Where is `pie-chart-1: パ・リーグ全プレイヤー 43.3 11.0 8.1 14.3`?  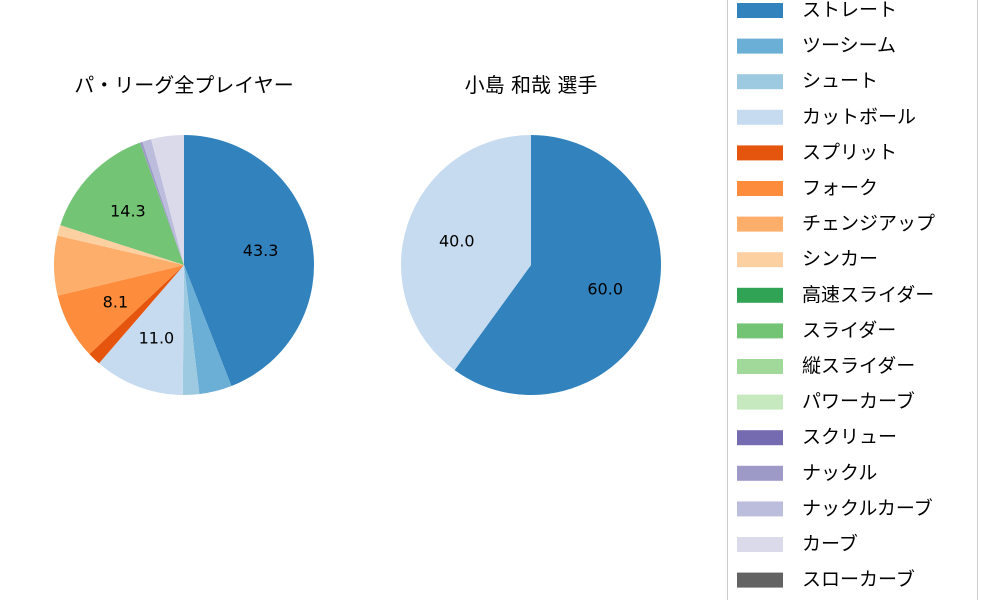 pie-chart-1: パ・リーグ全プレイヤー 43.3 11.0 8.1 14.3 is located at coordinates (184, 234).